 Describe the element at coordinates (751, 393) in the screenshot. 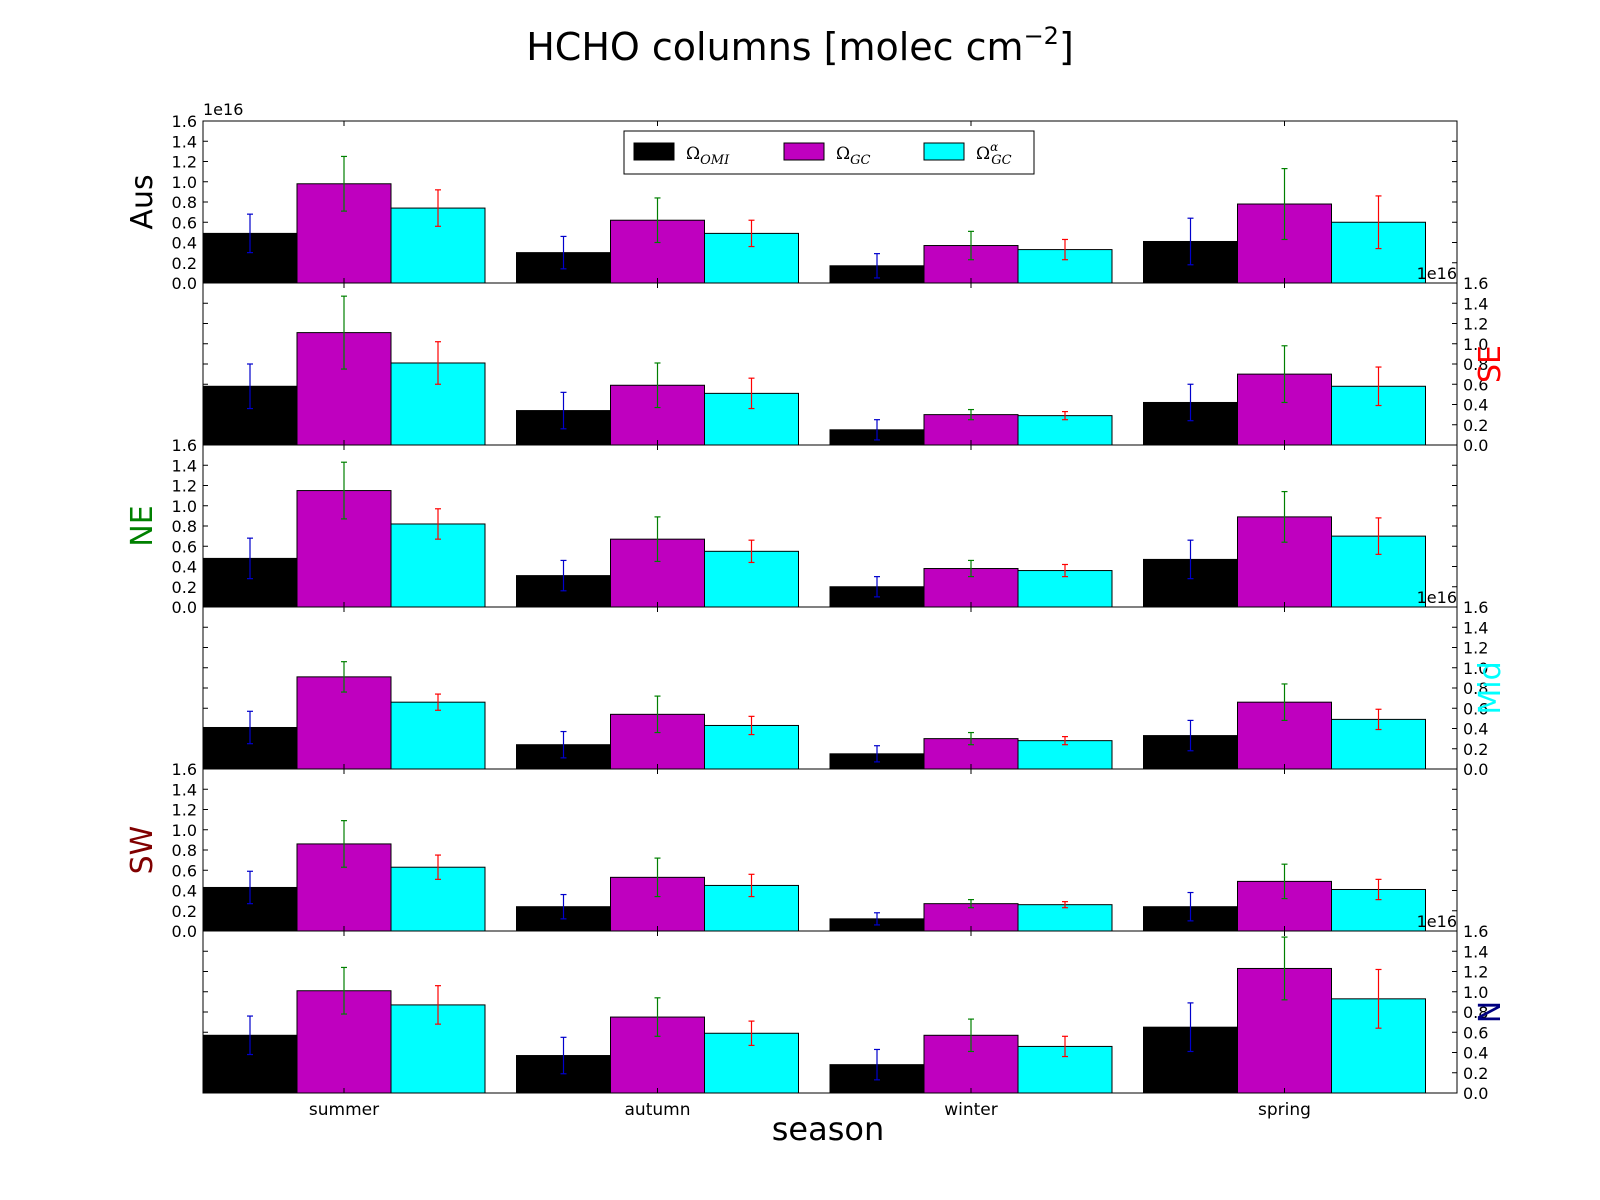

I see `errorbar-se-gca-autumn` at that location.